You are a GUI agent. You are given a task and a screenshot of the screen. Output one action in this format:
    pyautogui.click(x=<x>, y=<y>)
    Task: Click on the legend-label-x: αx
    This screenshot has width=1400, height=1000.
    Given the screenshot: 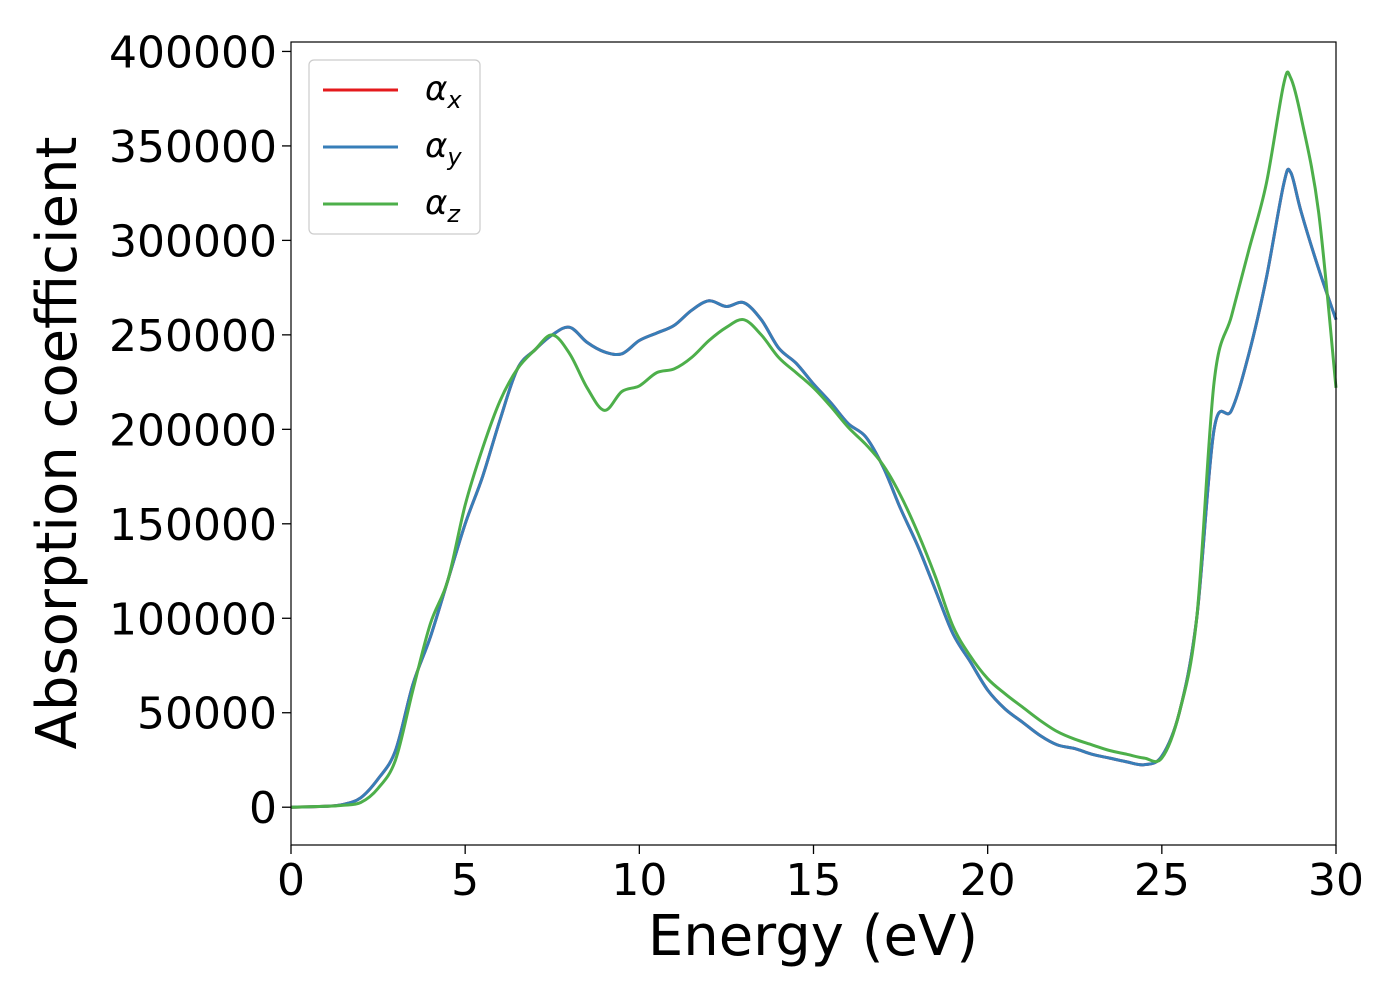 What is the action you would take?
    pyautogui.click(x=443, y=91)
    